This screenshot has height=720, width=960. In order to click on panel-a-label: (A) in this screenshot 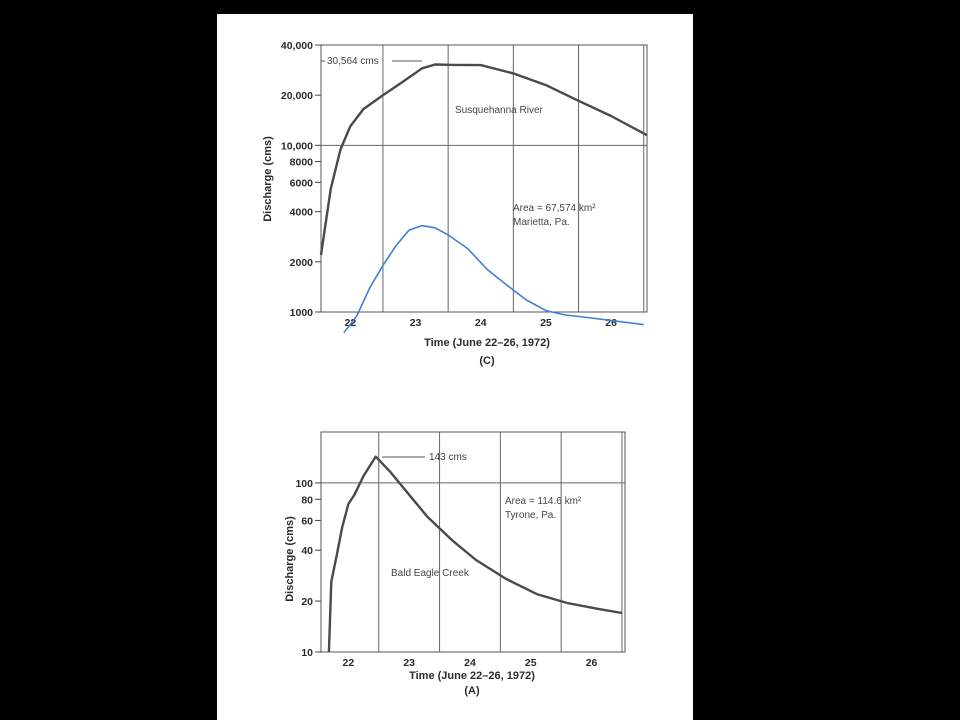, I will do `click(472, 691)`.